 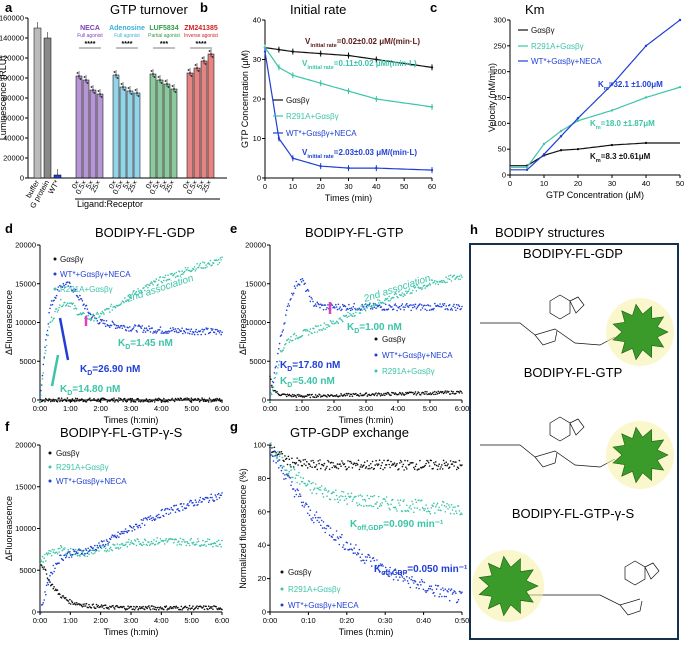 I want to click on x-axis-label: GTP Concentration (μM), so click(x=595, y=195).